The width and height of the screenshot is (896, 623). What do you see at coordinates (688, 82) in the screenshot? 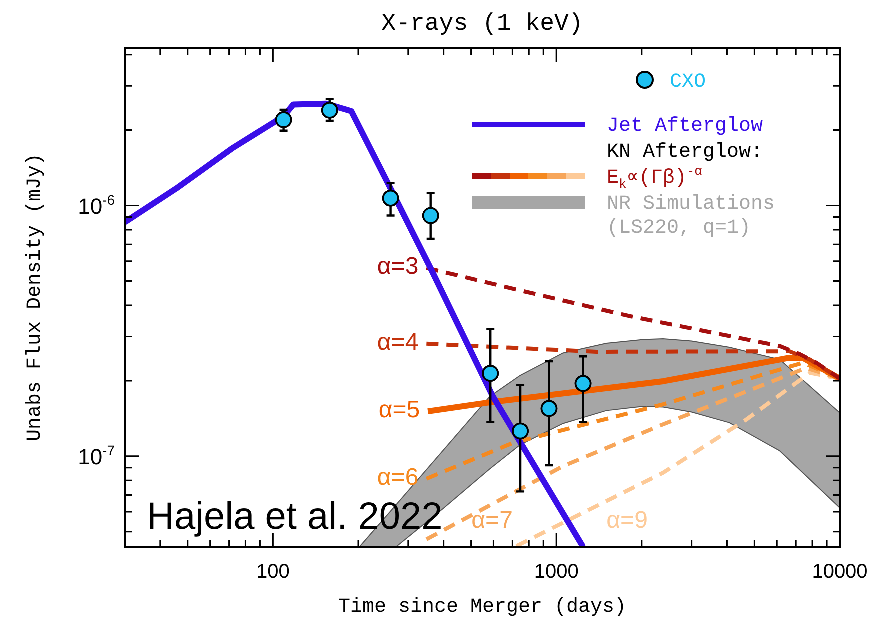
I see `legend-label: CXO` at bounding box center [688, 82].